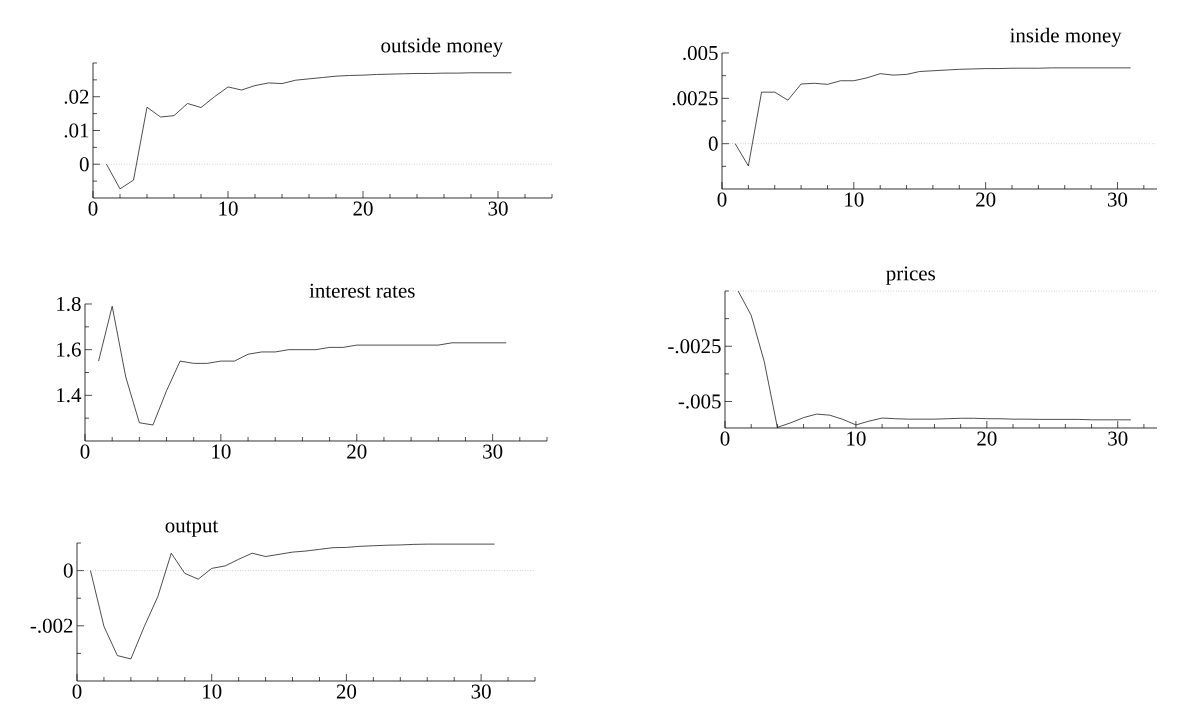  What do you see at coordinates (694, 346) in the screenshot?
I see `y-tick-label: -.0025` at bounding box center [694, 346].